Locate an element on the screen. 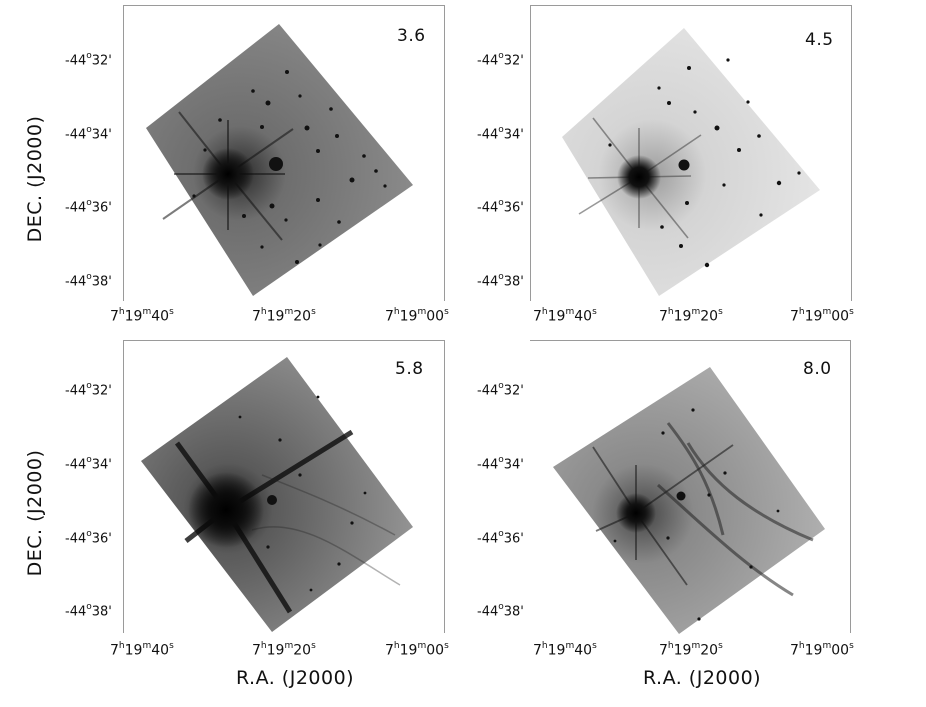 This screenshot has width=926, height=707. band-label: 3.6 is located at coordinates (411, 36).